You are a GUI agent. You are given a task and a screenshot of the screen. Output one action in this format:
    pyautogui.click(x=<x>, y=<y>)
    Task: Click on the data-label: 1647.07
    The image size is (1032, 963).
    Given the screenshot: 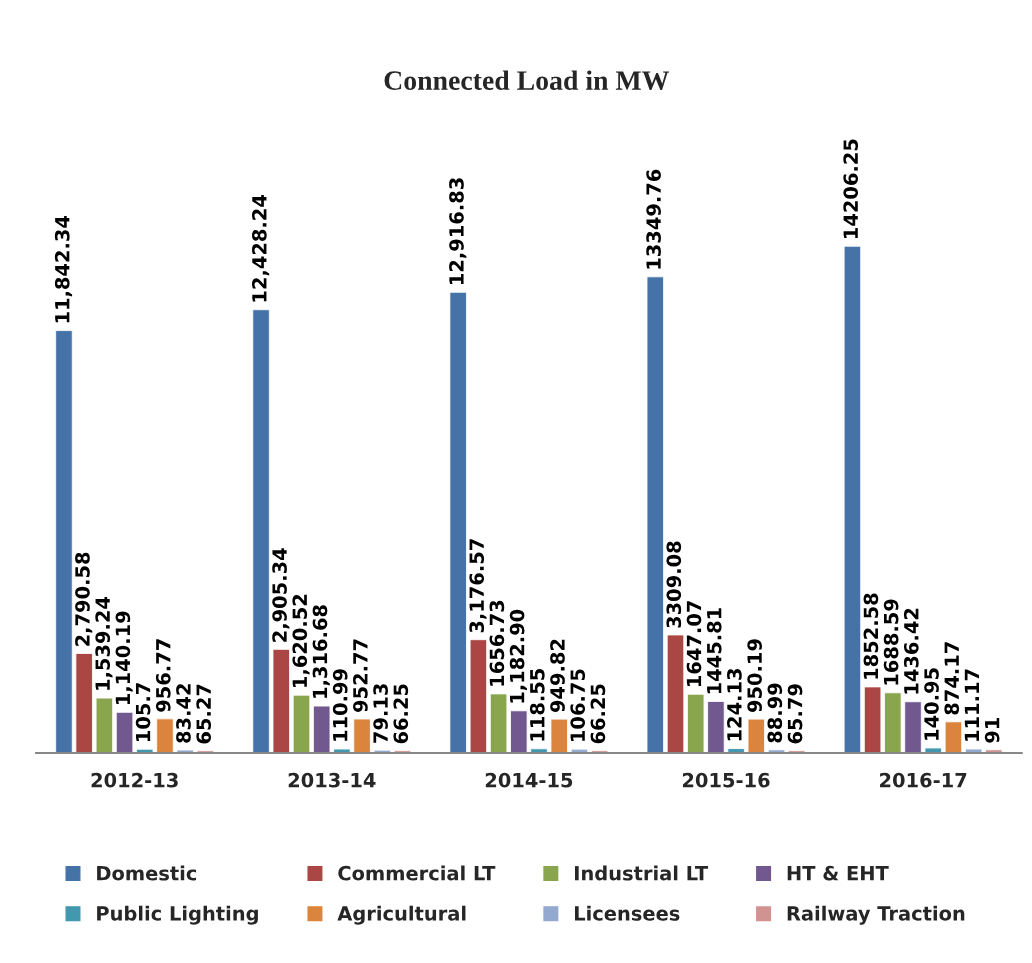 What is the action you would take?
    pyautogui.click(x=694, y=643)
    